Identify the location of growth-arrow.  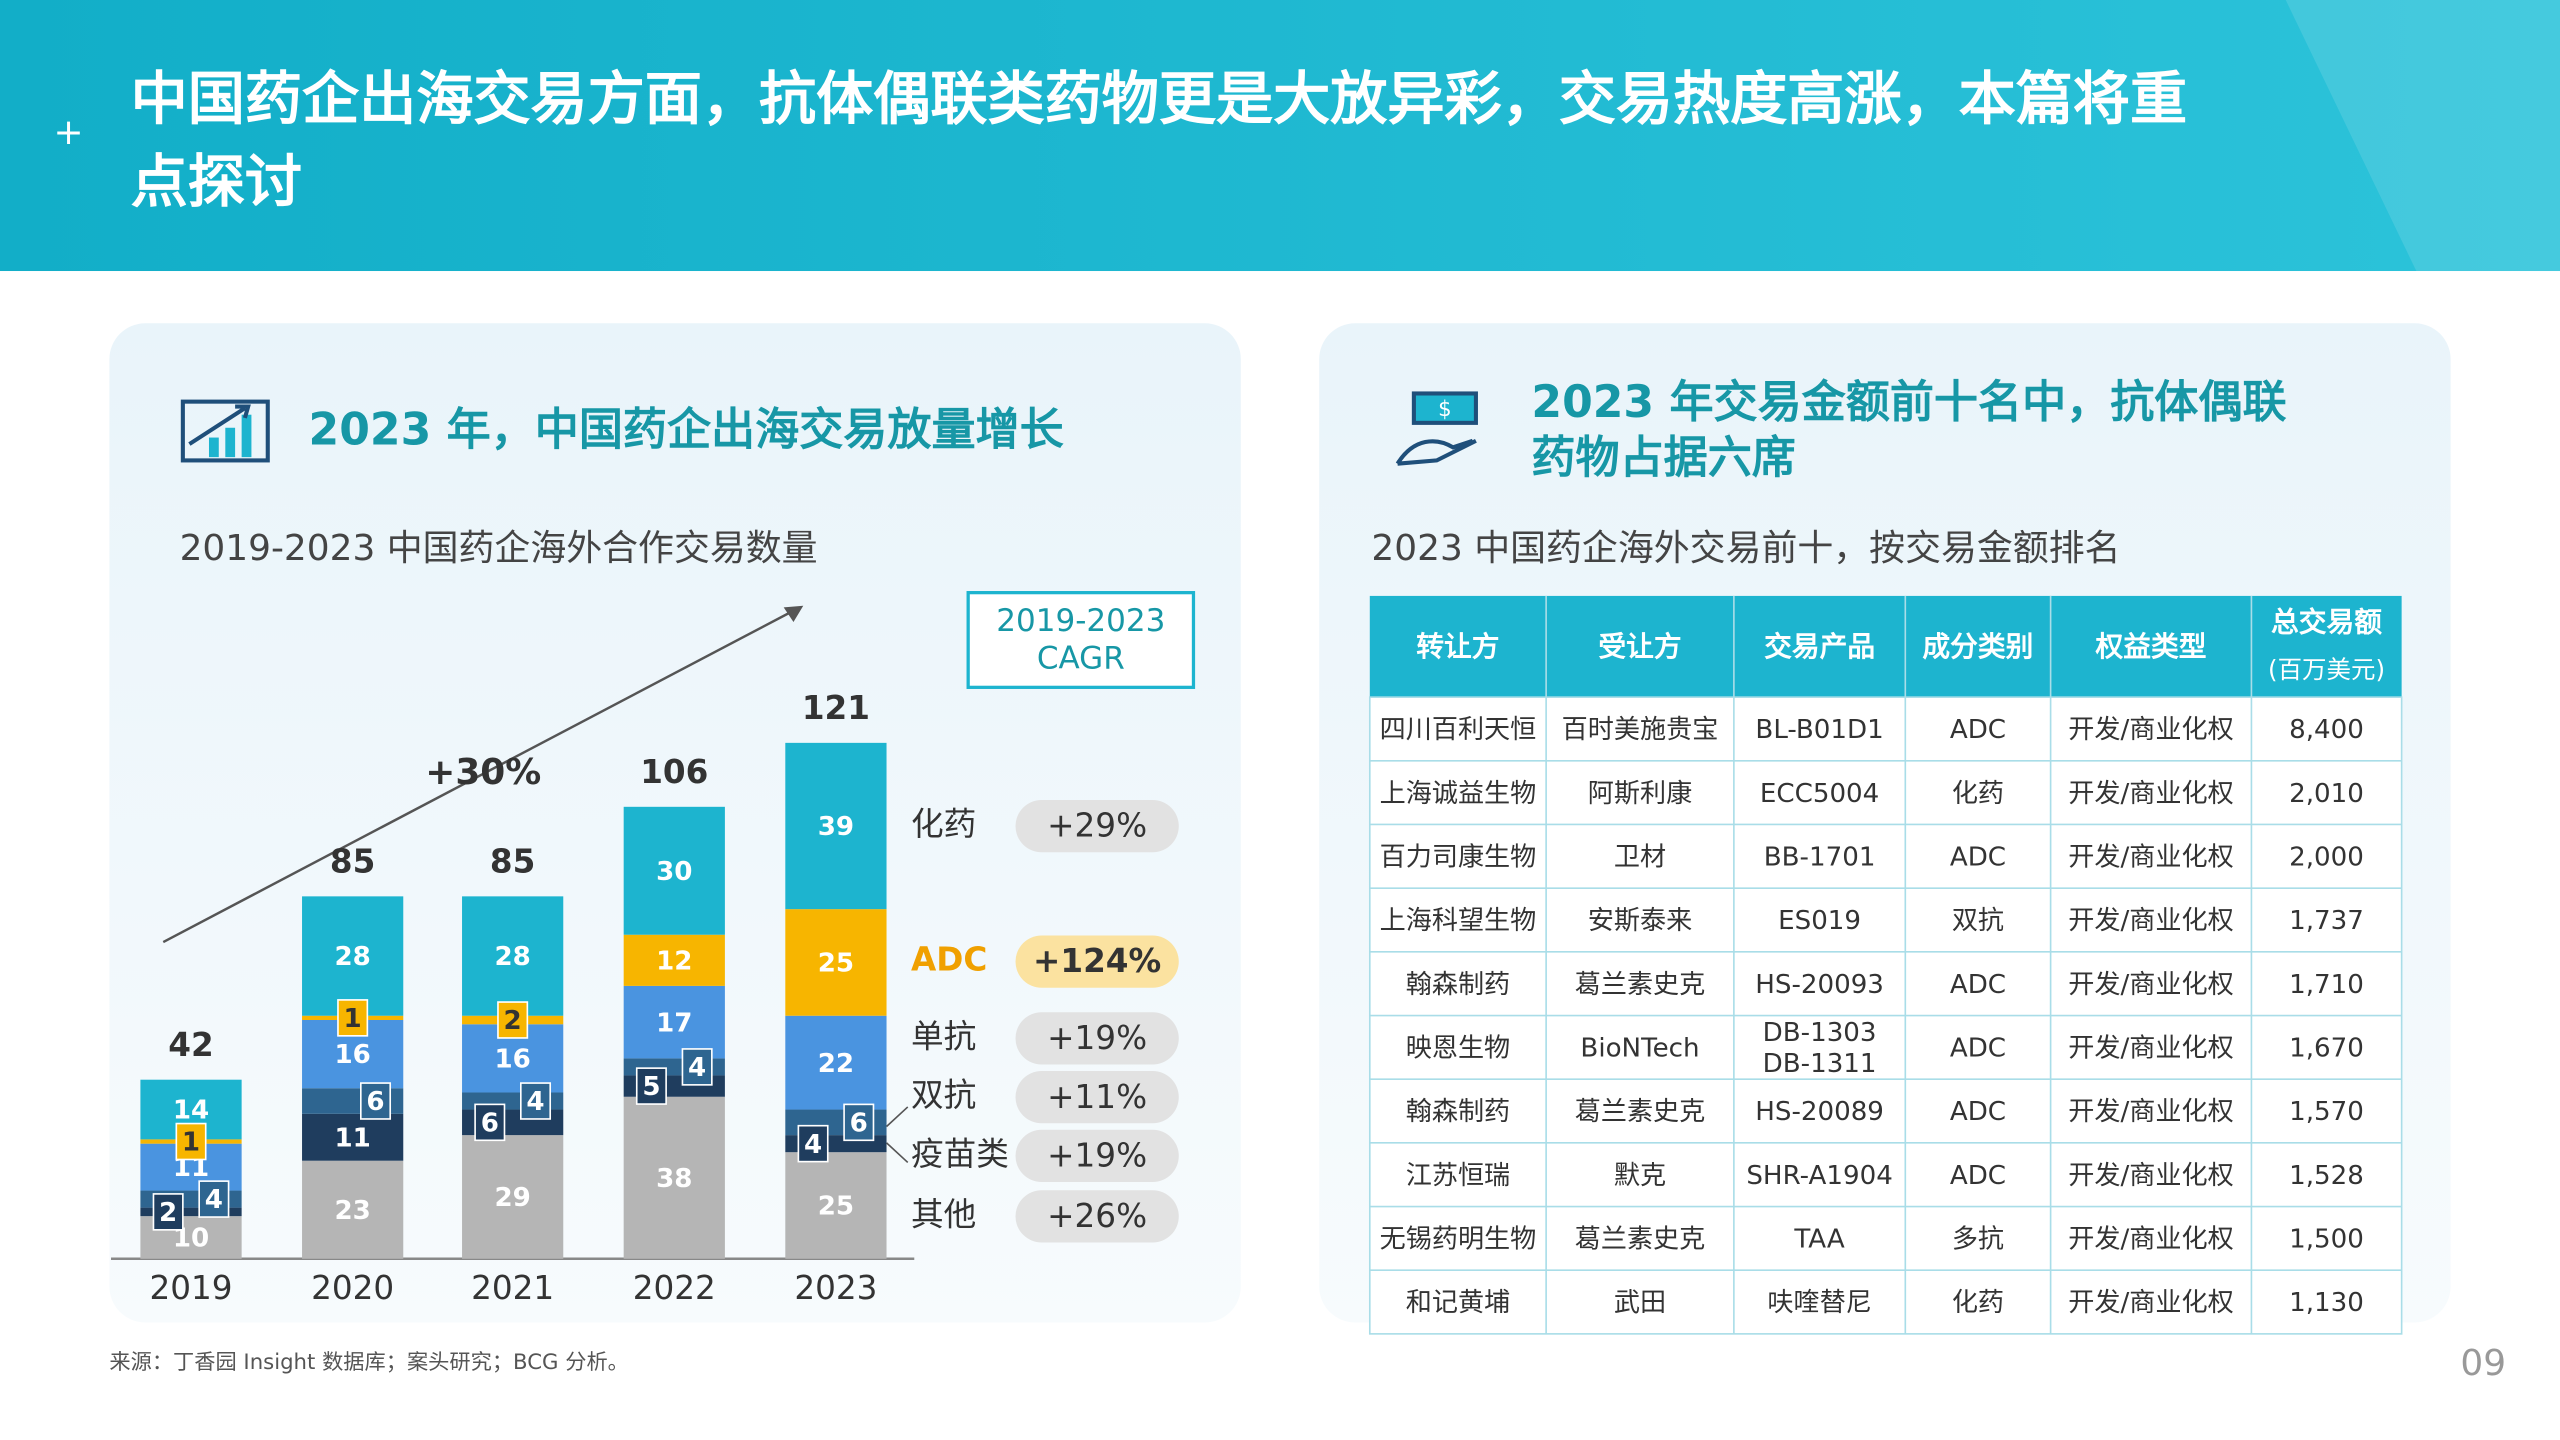
(480, 775).